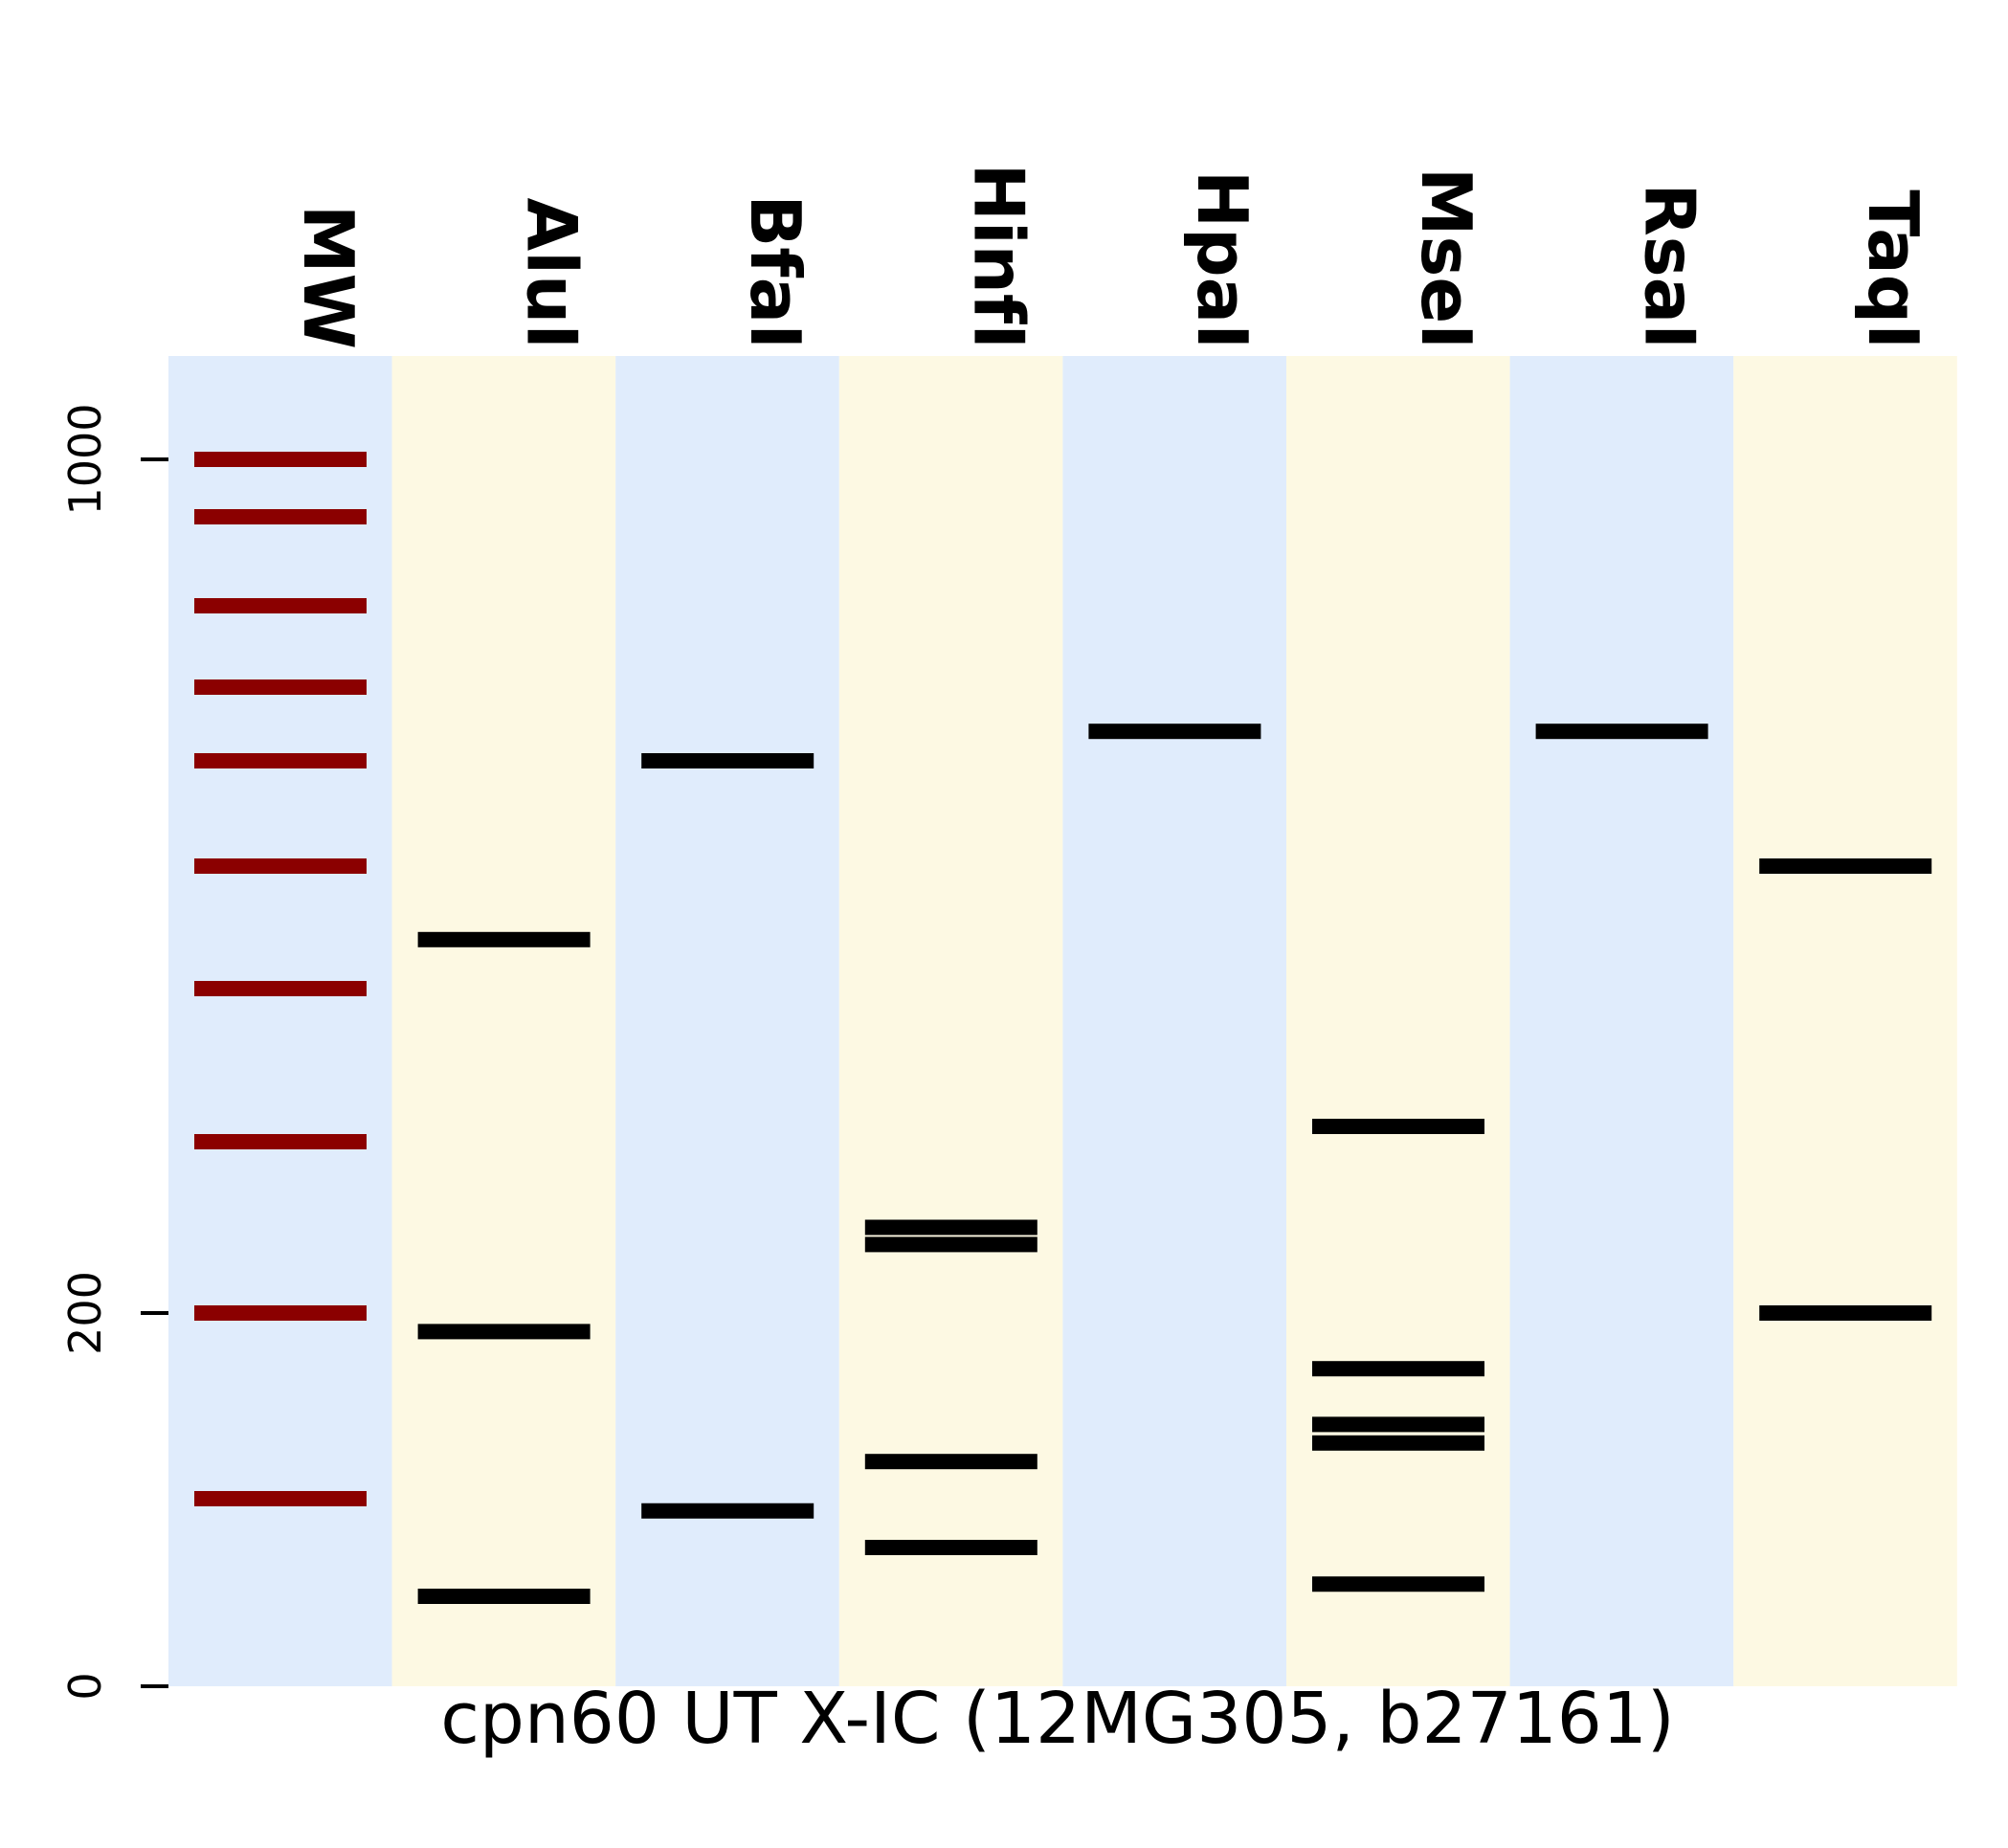 The width and height of the screenshot is (2008, 1848). I want to click on lane-label-hinfi: HinfI, so click(999, 257).